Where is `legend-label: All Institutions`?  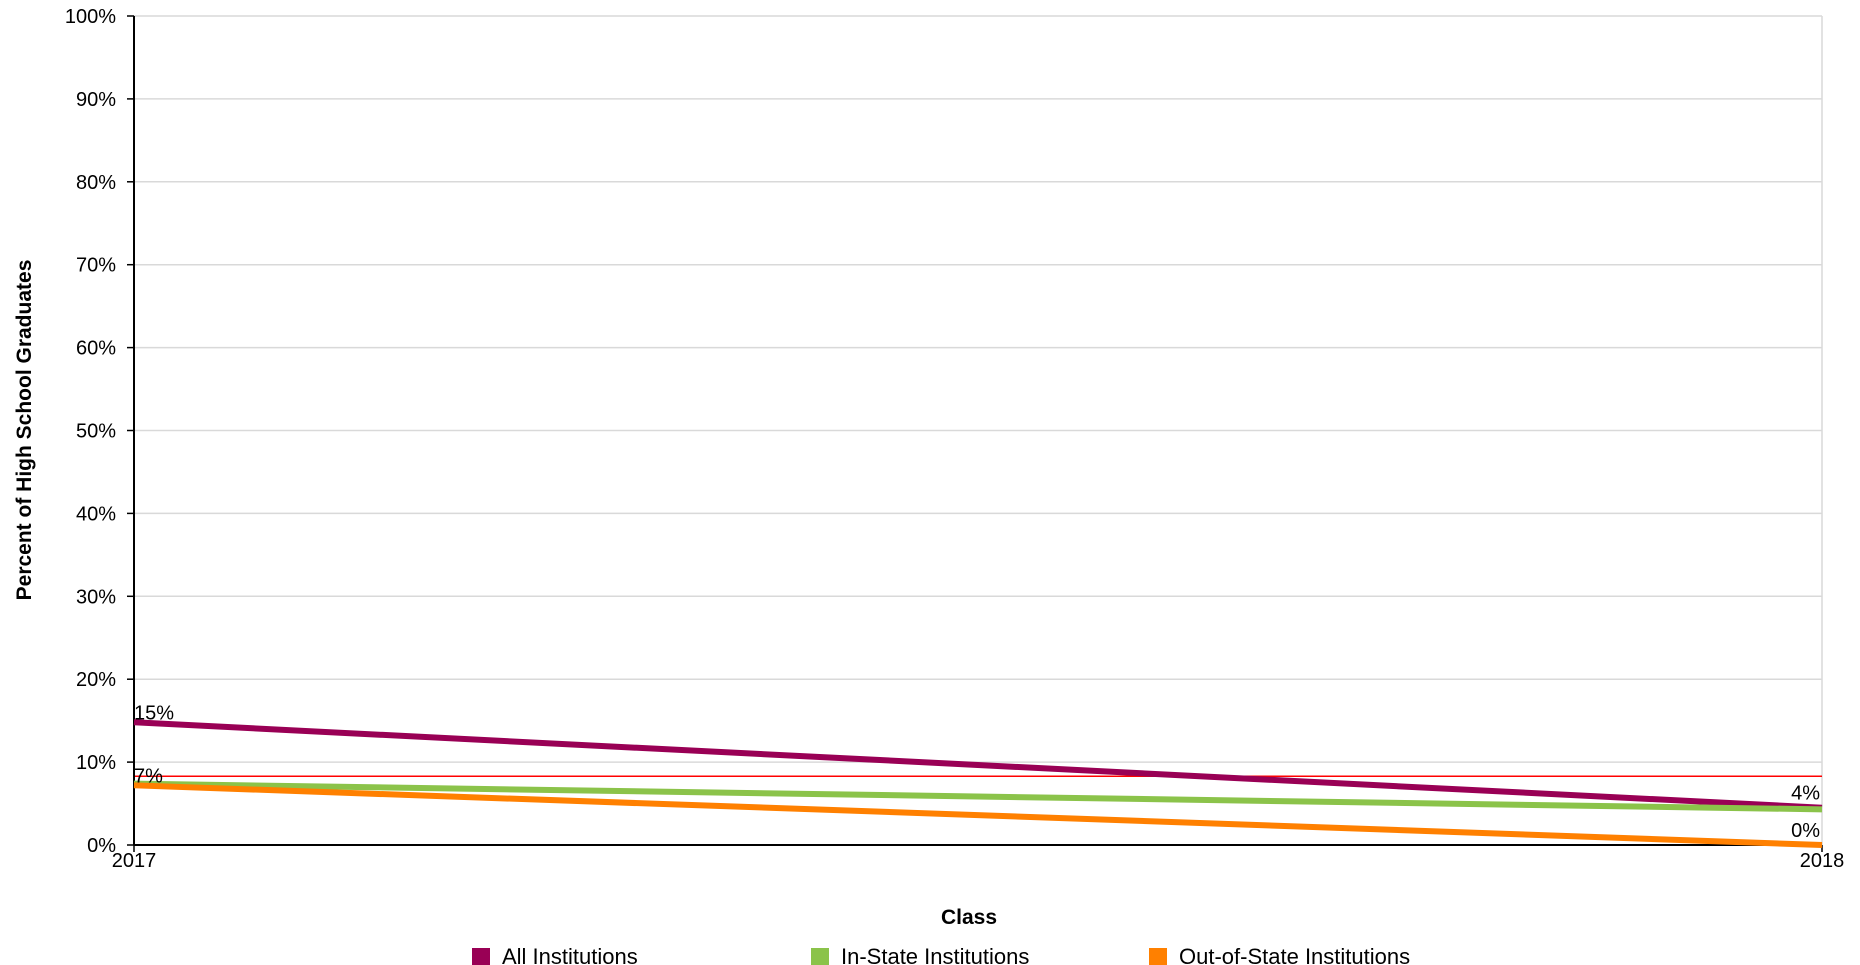
legend-label: All Institutions is located at coordinates (570, 954).